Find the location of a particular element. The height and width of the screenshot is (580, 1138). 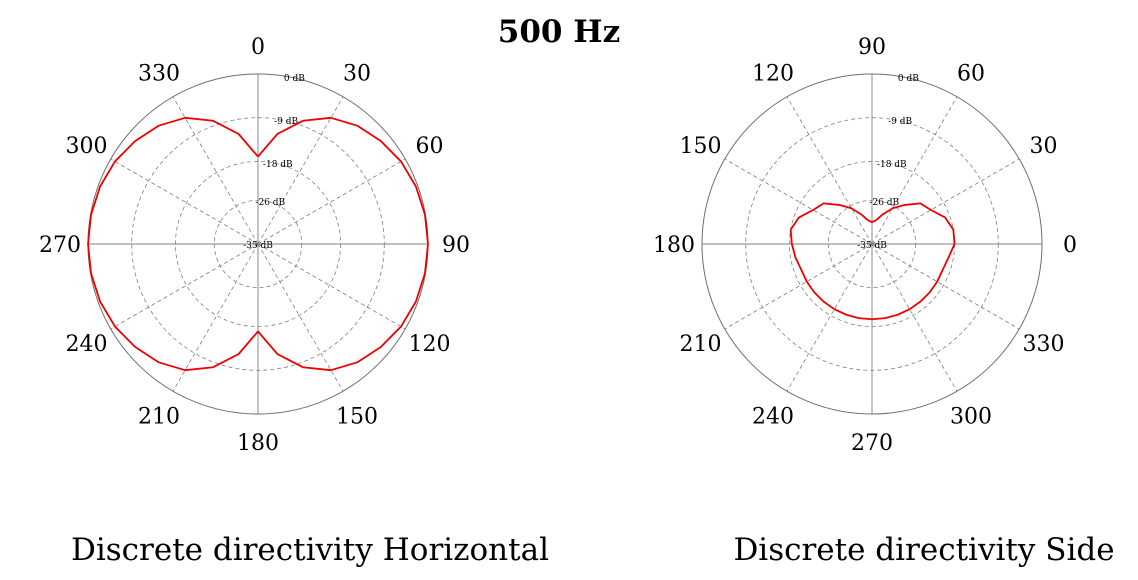

chart-title-side: Discrete directivity Side is located at coordinates (923, 550).